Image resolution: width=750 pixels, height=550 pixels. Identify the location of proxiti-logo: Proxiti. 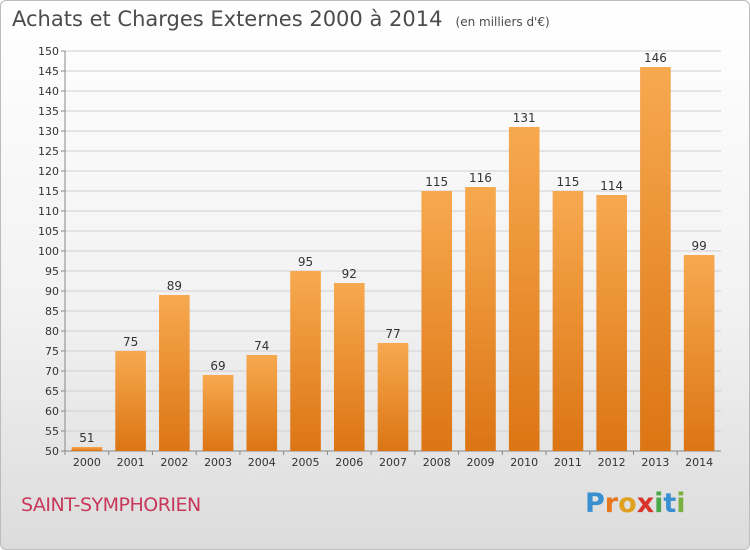
(635, 503).